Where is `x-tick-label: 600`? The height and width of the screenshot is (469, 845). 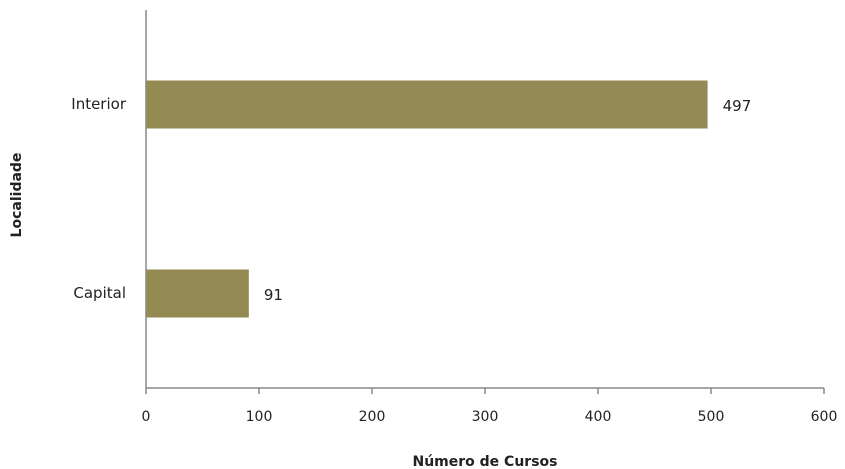 x-tick-label: 600 is located at coordinates (824, 417).